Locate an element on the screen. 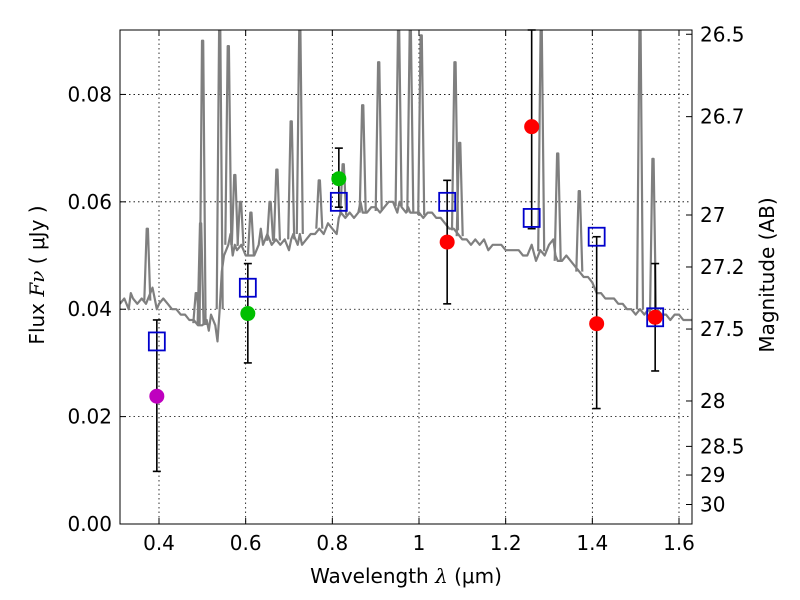 The width and height of the screenshot is (800, 600). y-tick-labels: 0.00 0.02 0.04 0.06 0.08 is located at coordinates (89, 309).